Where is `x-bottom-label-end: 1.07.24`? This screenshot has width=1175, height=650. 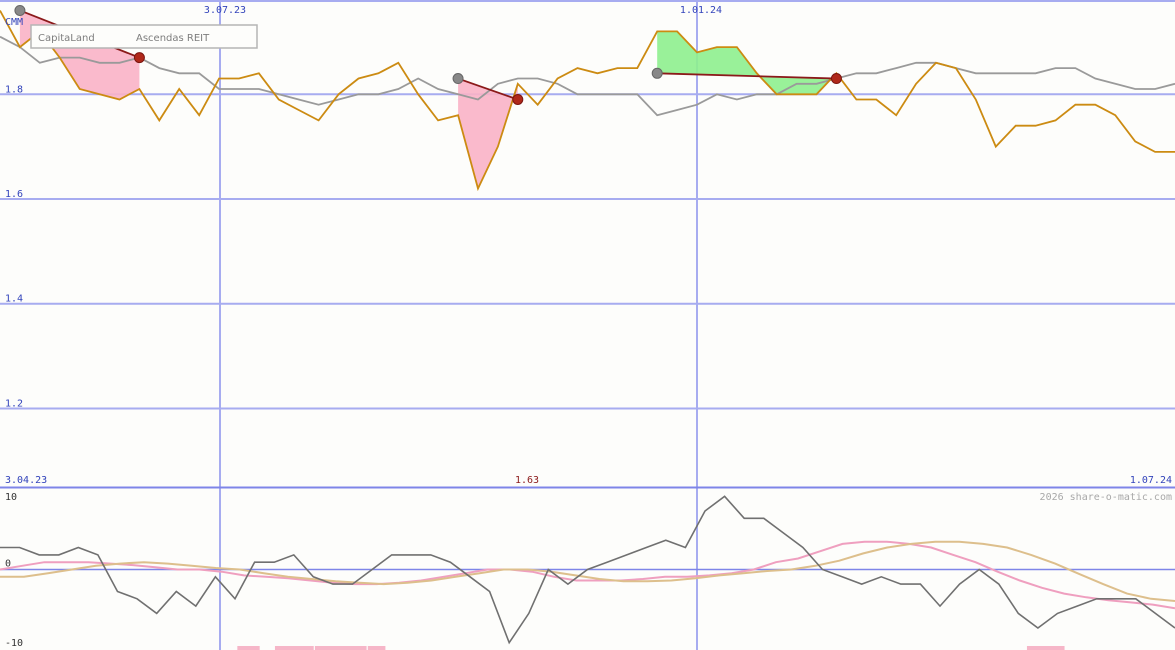
x-bottom-label-end: 1.07.24 is located at coordinates (1151, 480).